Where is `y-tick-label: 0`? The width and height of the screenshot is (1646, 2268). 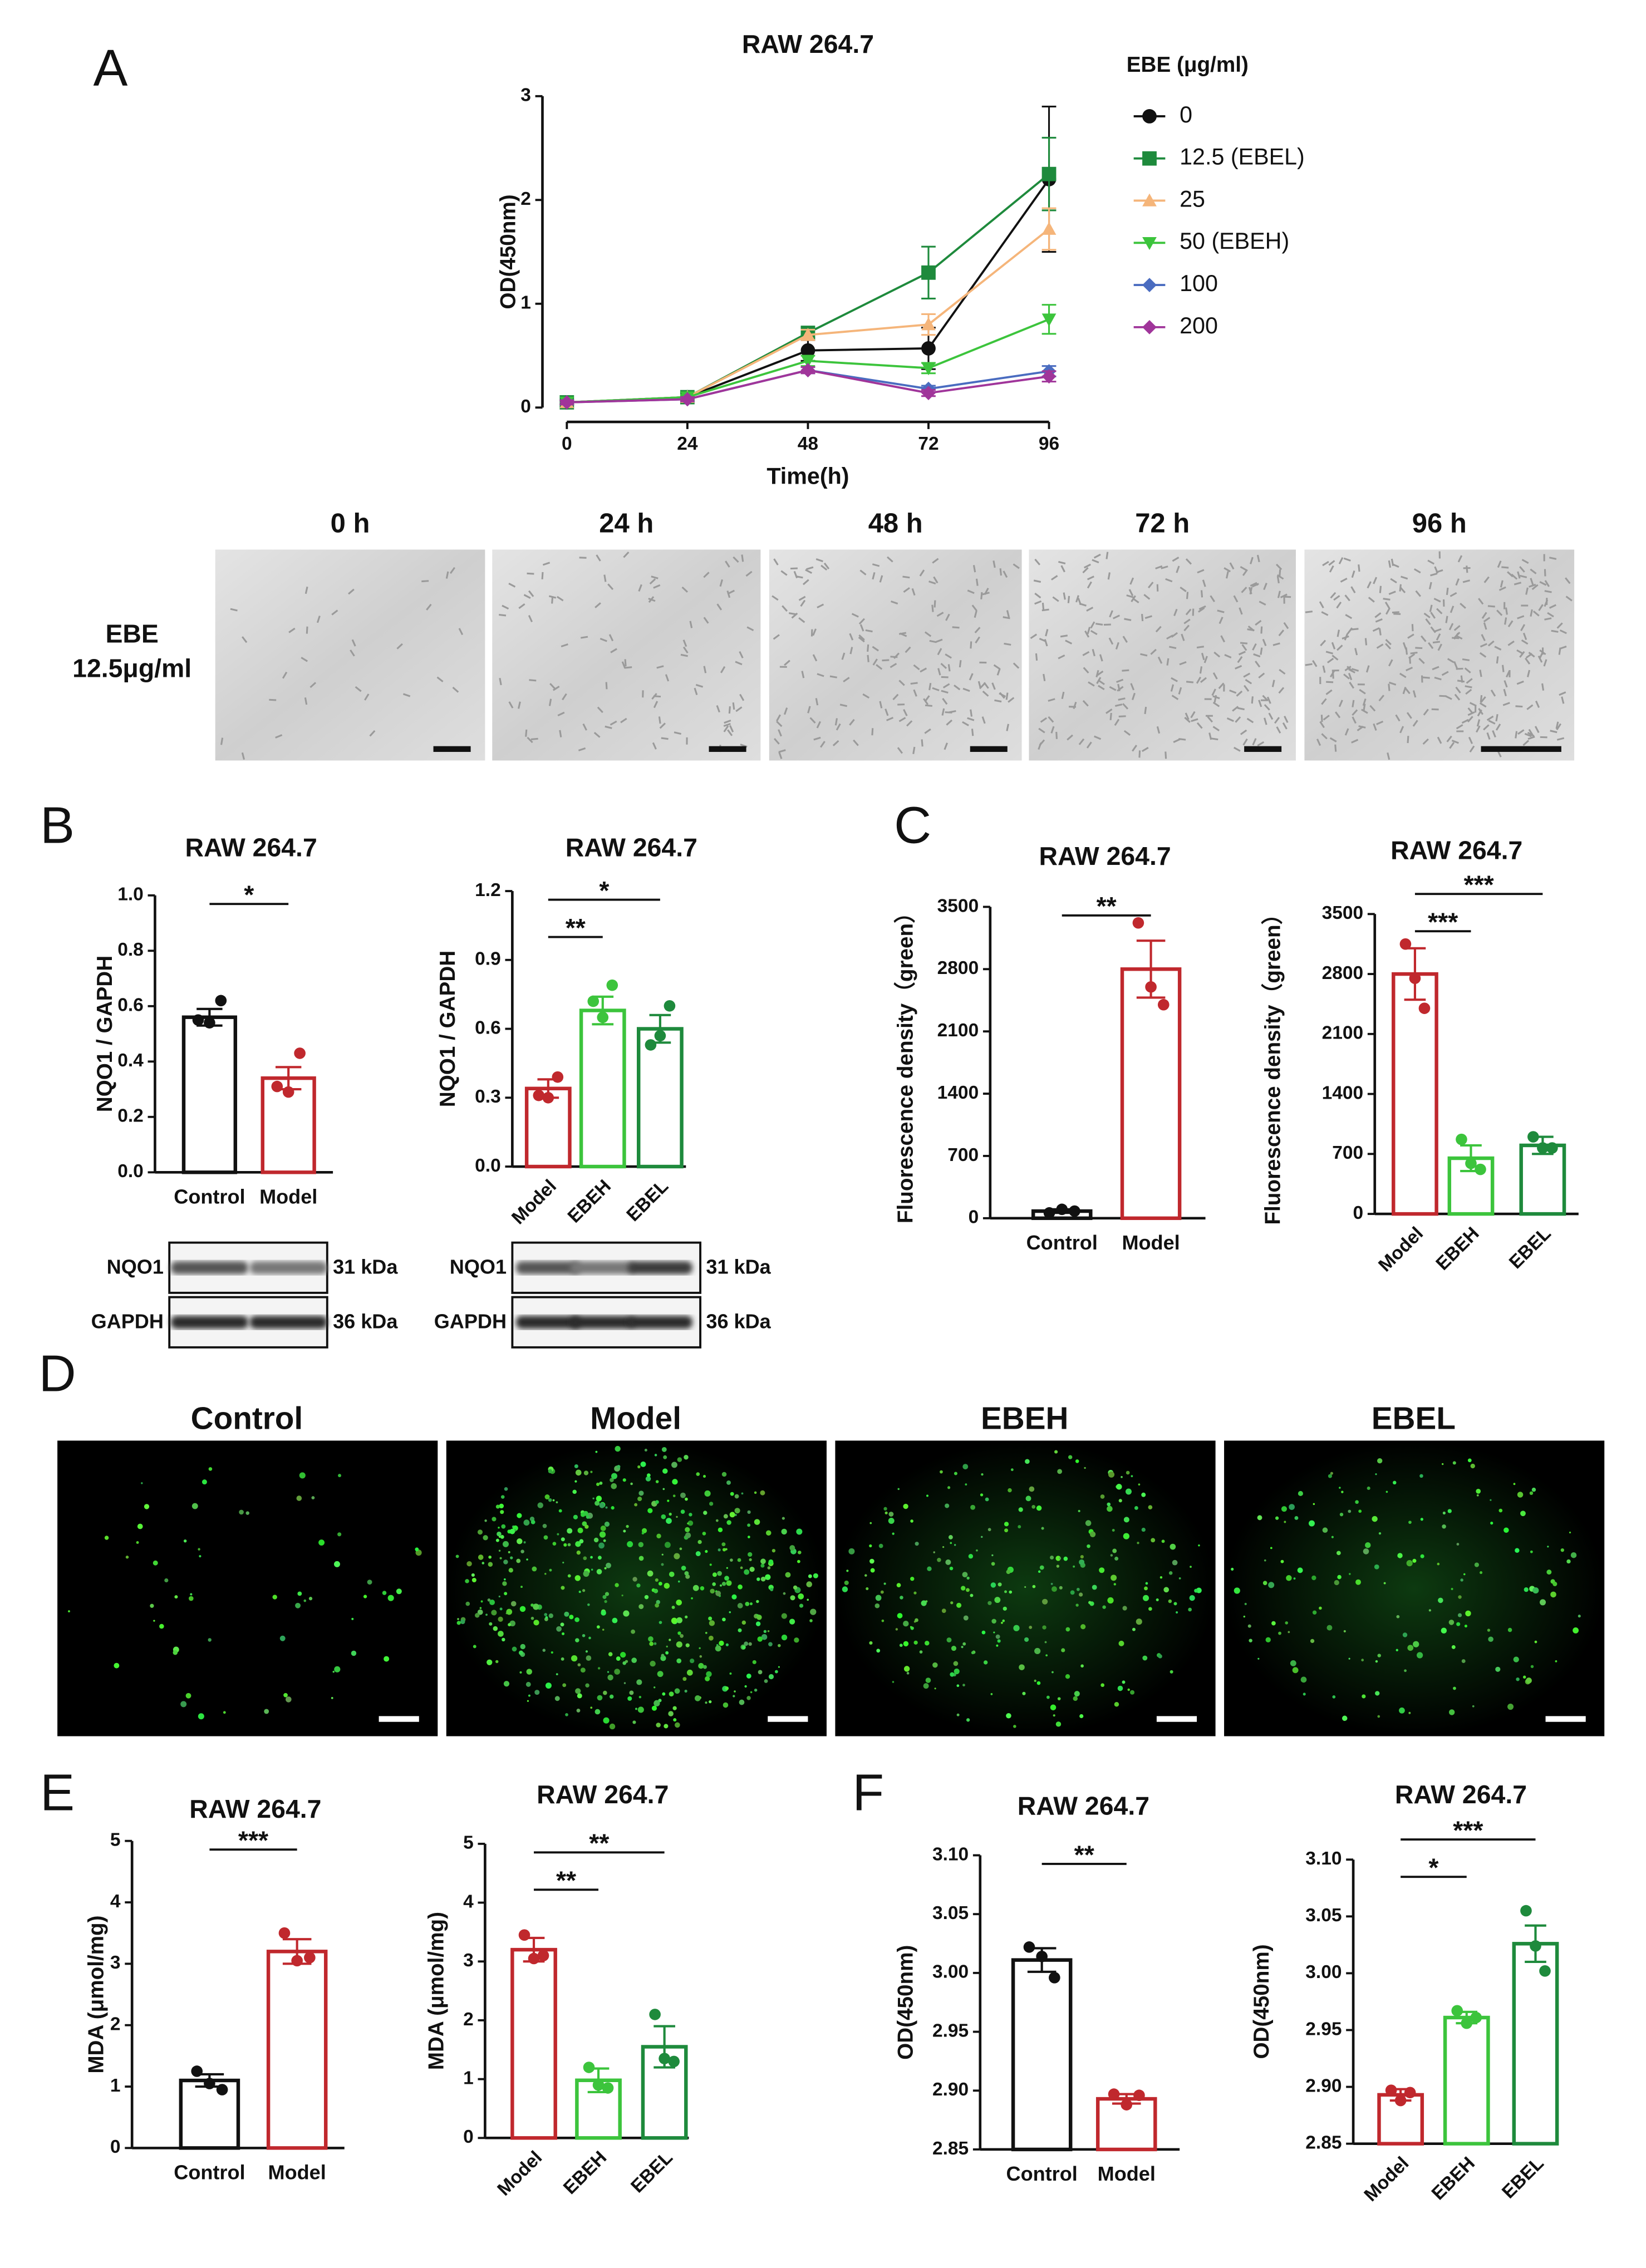
y-tick-label: 0 is located at coordinates (525, 407).